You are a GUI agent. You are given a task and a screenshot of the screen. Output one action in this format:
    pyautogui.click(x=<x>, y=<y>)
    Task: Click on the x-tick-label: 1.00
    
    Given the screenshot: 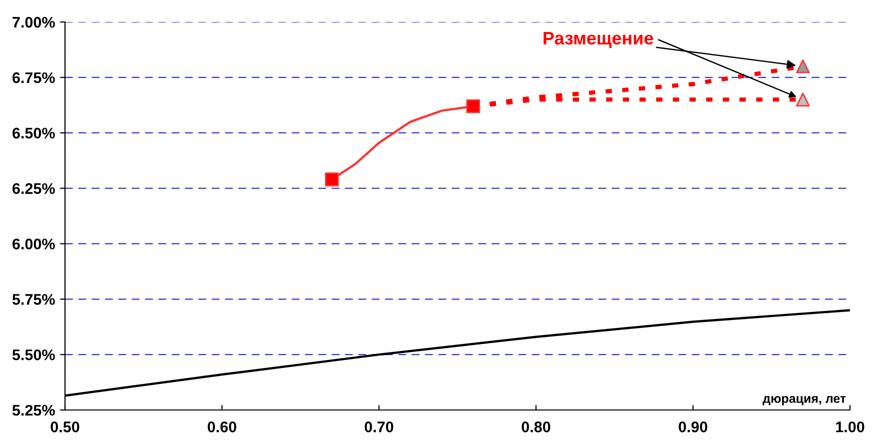 What is the action you would take?
    pyautogui.click(x=850, y=427)
    